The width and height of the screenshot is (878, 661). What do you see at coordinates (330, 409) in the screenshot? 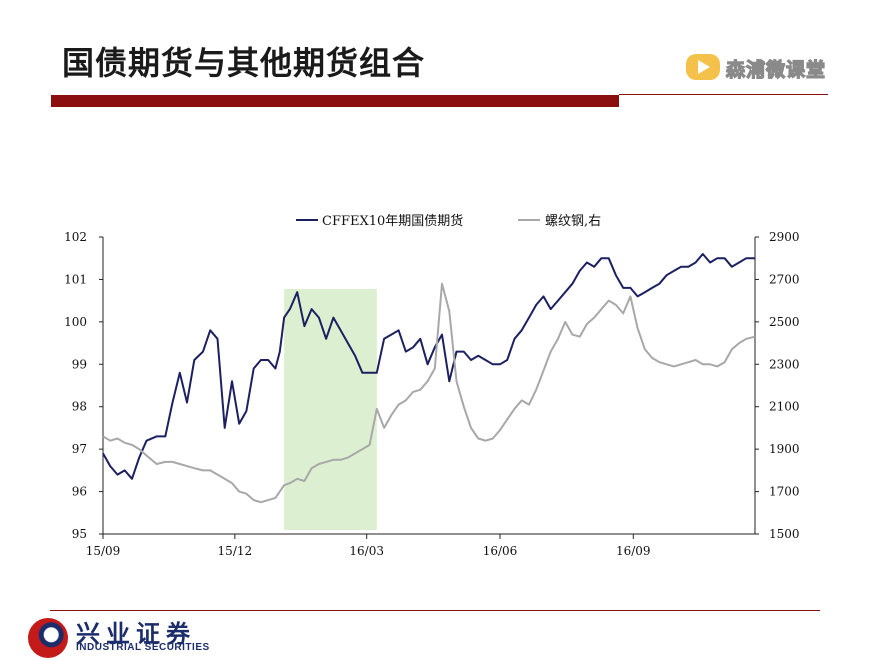
I see `highlight-band` at bounding box center [330, 409].